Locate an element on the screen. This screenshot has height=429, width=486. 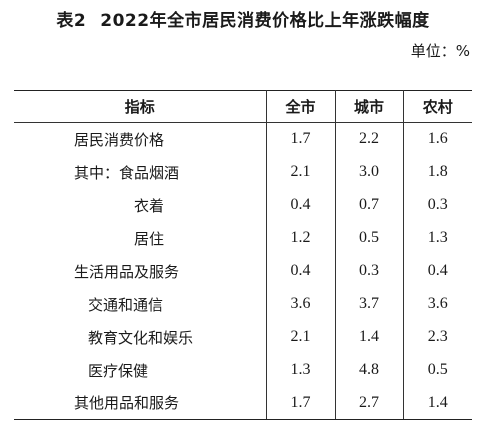
table-row: 其中：食品烟酒 2.1 3.0 1.8 is located at coordinates (243, 172).